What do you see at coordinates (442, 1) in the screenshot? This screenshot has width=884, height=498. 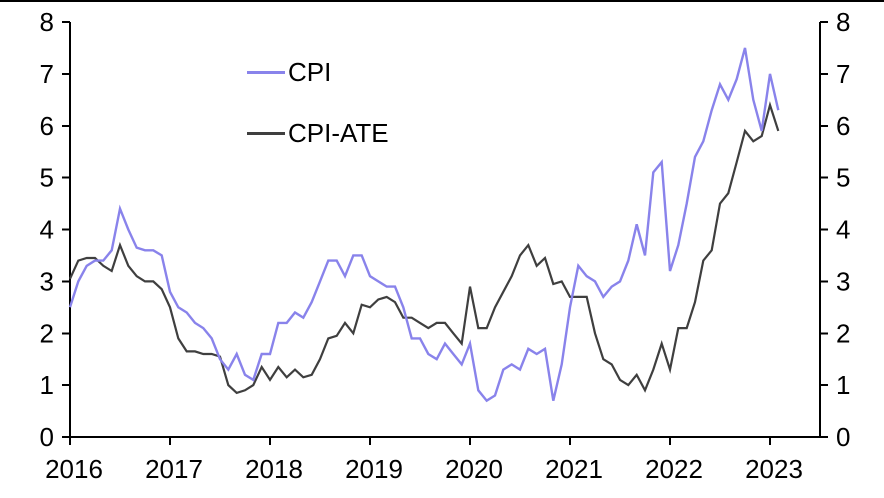 I see `window-top-border` at bounding box center [442, 1].